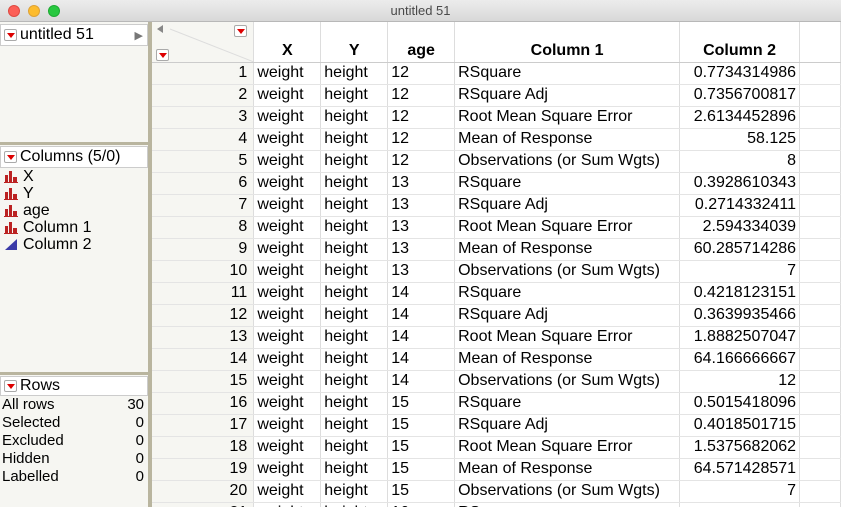 The height and width of the screenshot is (507, 841). Describe the element at coordinates (203, 359) in the screenshot. I see `row-number: 14` at that location.